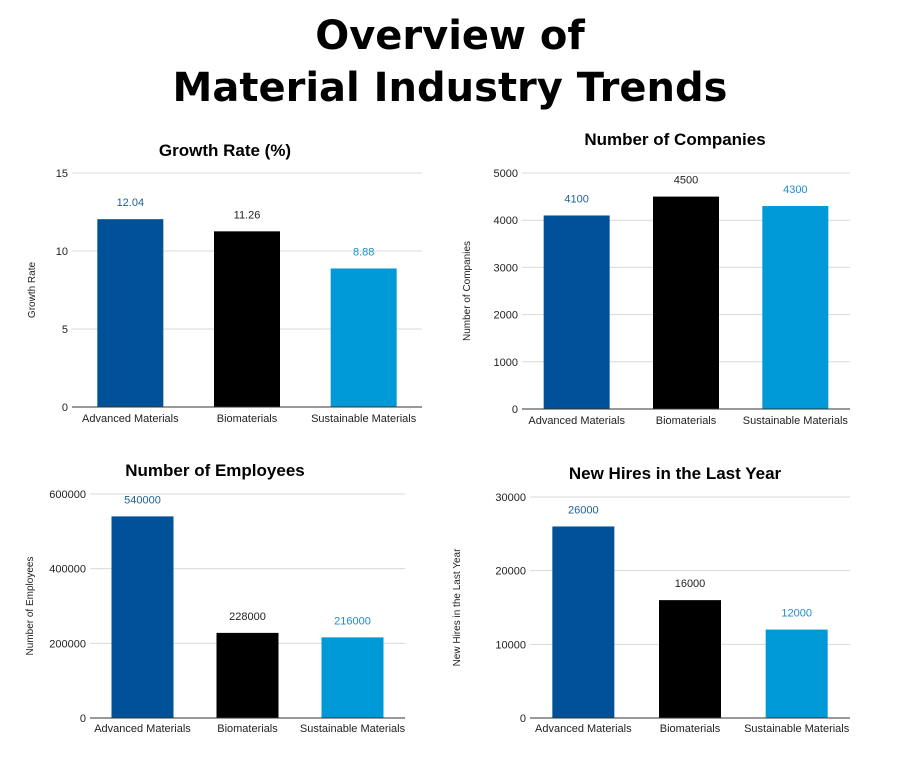 The image size is (900, 759). What do you see at coordinates (506, 174) in the screenshot?
I see `y-tick-label: 5000` at bounding box center [506, 174].